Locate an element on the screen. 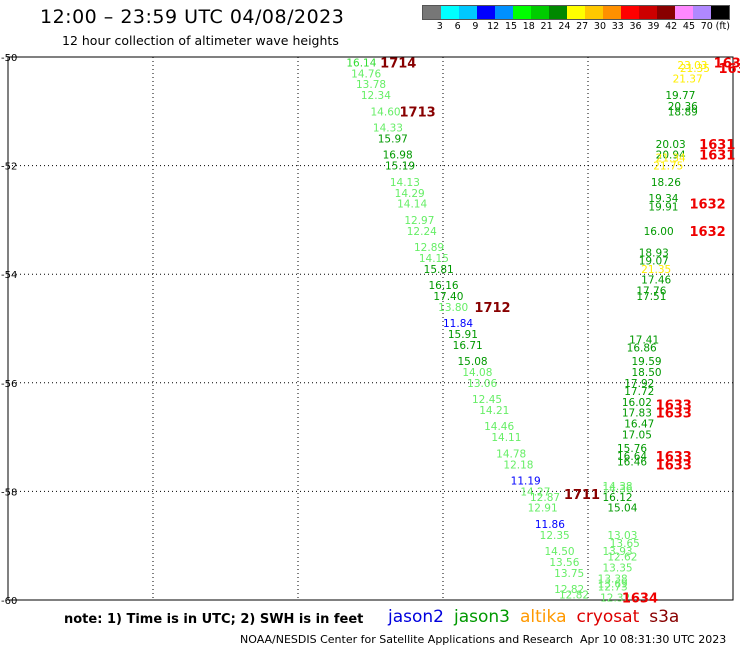 This screenshot has width=740, height=650. wave-height-label: 12.34 is located at coordinates (376, 96).